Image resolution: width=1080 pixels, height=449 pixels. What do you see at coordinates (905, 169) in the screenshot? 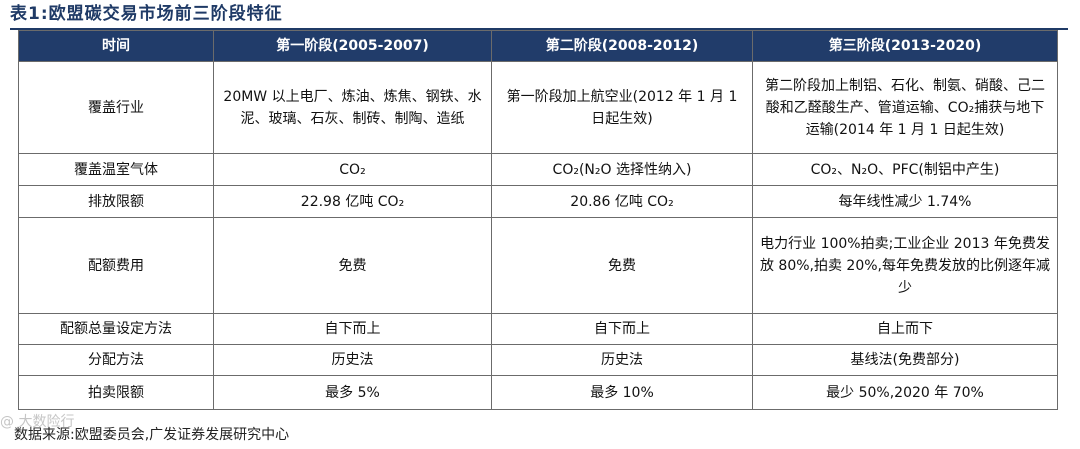
I see `table-cell: CO₂、N₂O、PFC(制铝中产生)` at bounding box center [905, 169].